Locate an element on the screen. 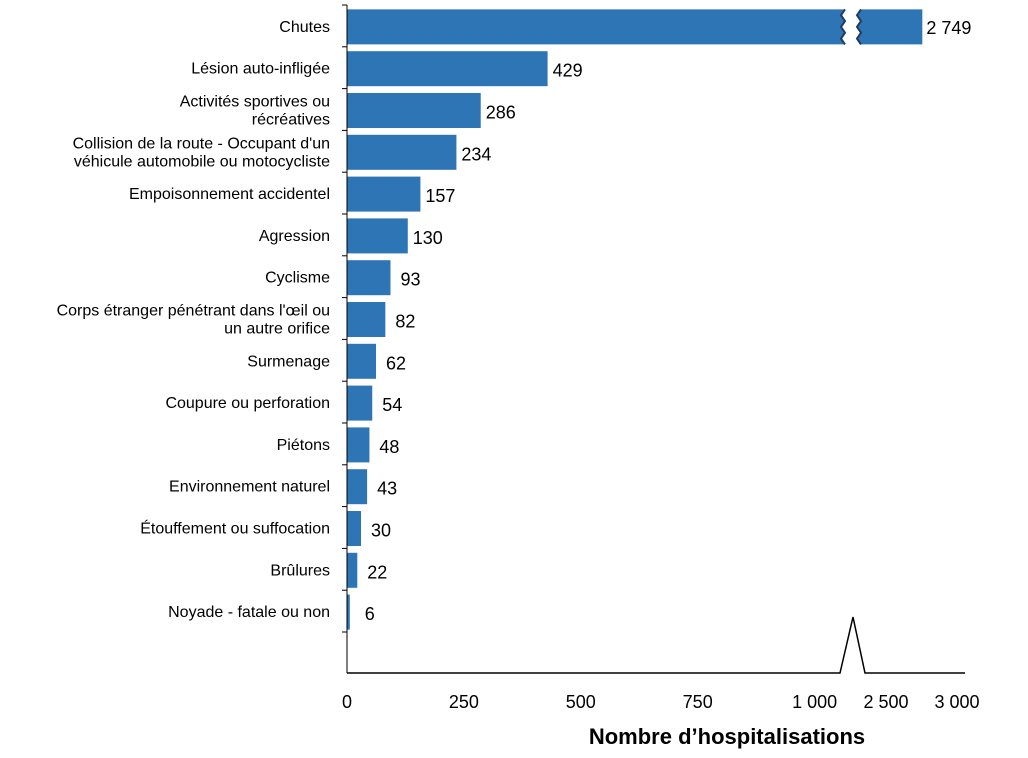 The width and height of the screenshot is (1028, 758). category-label: Activités sportives ou récréatives is located at coordinates (255, 111).